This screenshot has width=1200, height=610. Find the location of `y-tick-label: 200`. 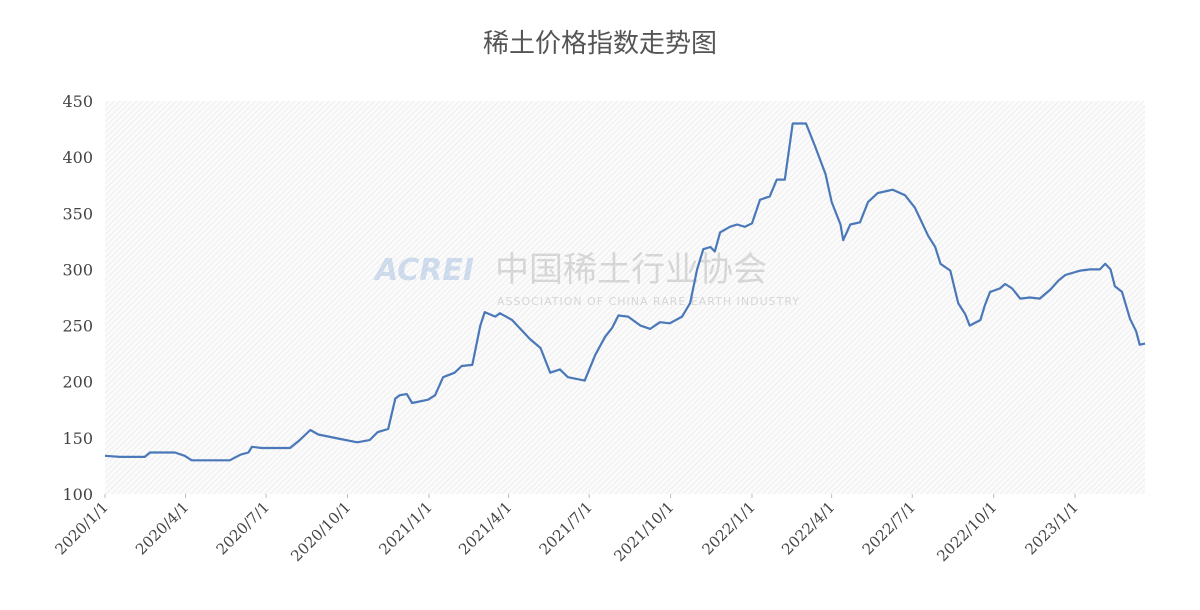

y-tick-label: 200 is located at coordinates (77, 382).